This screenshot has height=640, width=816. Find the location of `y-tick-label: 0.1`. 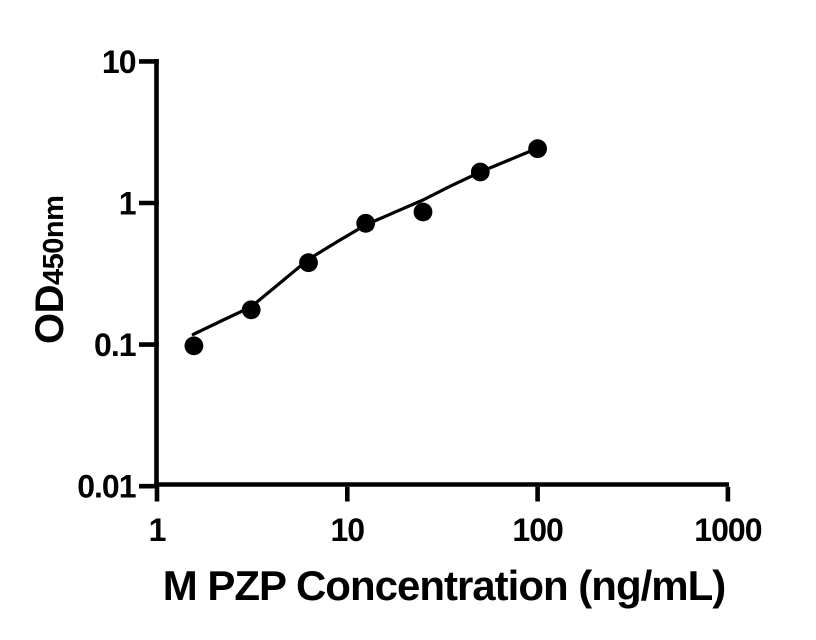

y-tick-label: 0.1 is located at coordinates (115, 345).